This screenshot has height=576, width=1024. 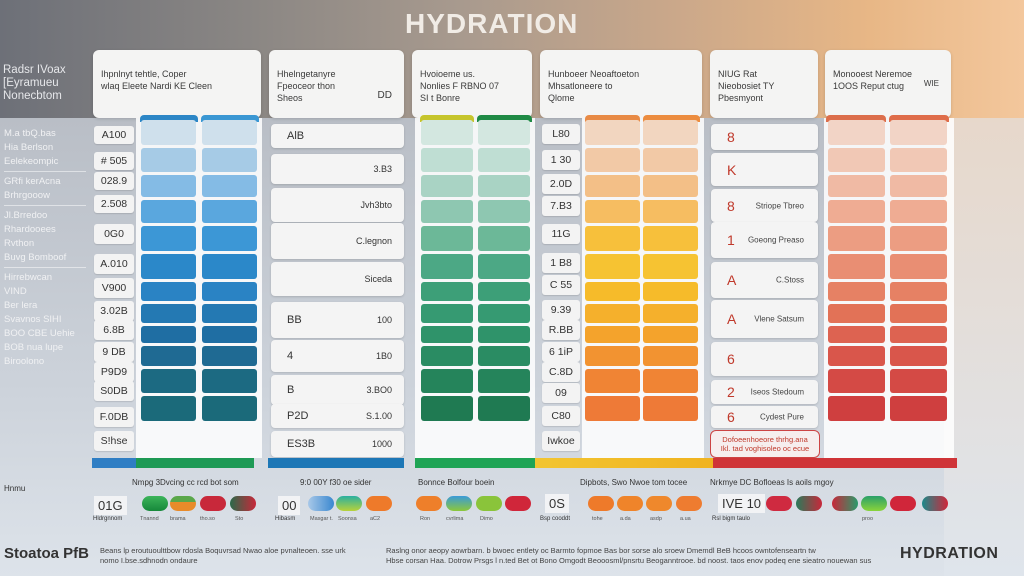 What do you see at coordinates (114, 330) in the screenshot?
I see `blue-value-cell: 6.8B` at bounding box center [114, 330].